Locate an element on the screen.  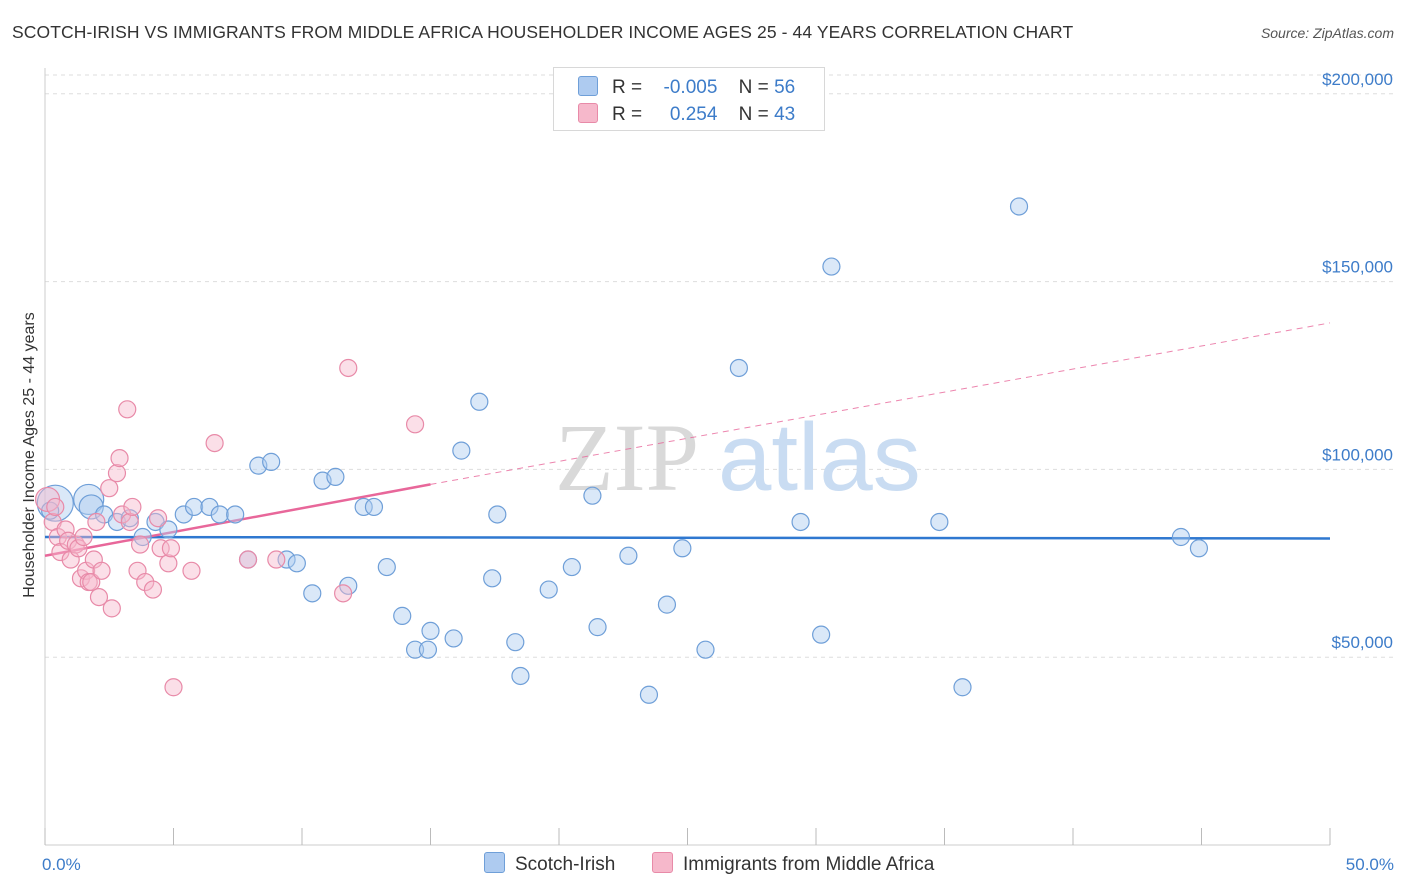
r-label: R = is located at coordinates (627, 87).